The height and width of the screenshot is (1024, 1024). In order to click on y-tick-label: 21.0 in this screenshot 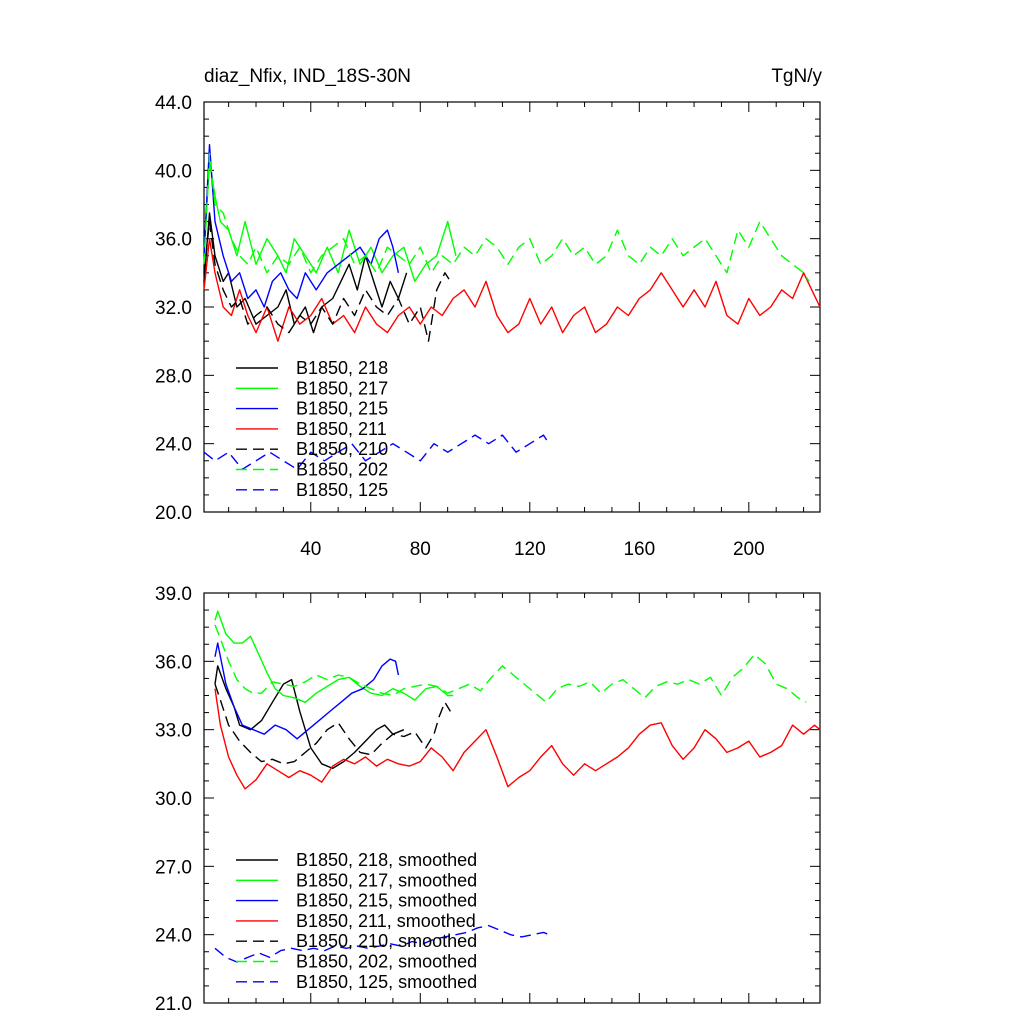, I will do `click(173, 1004)`.